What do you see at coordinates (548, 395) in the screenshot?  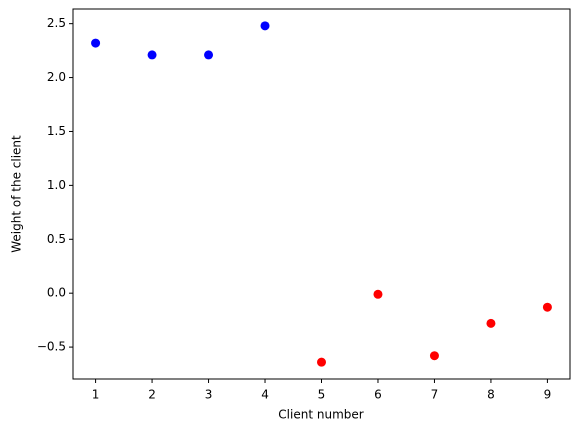 I see `x-tick-label: 9` at bounding box center [548, 395].